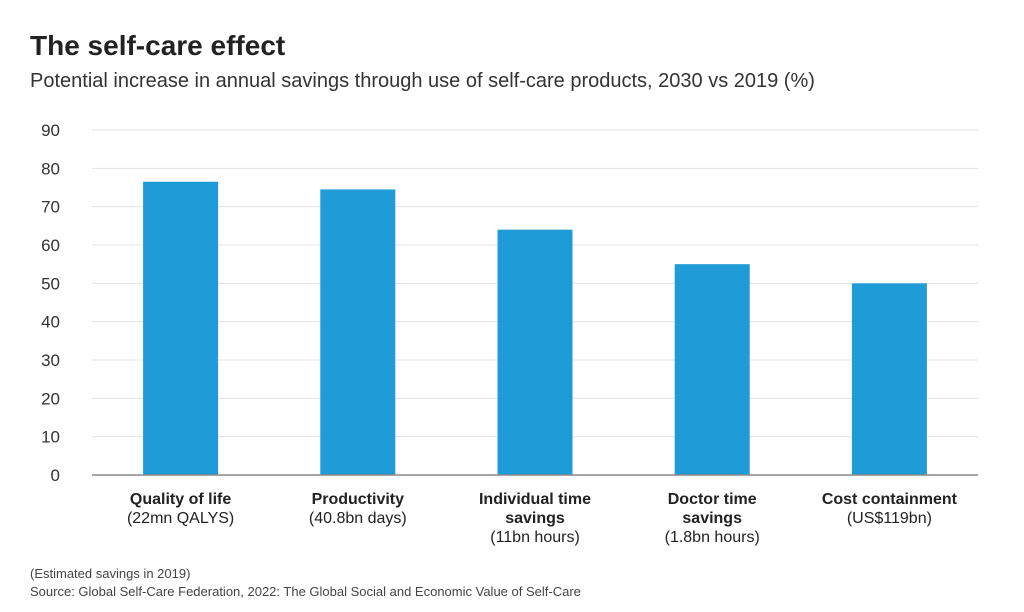 Image resolution: width=1024 pixels, height=612 pixels. I want to click on x-category-label: Doctor time, so click(712, 499).